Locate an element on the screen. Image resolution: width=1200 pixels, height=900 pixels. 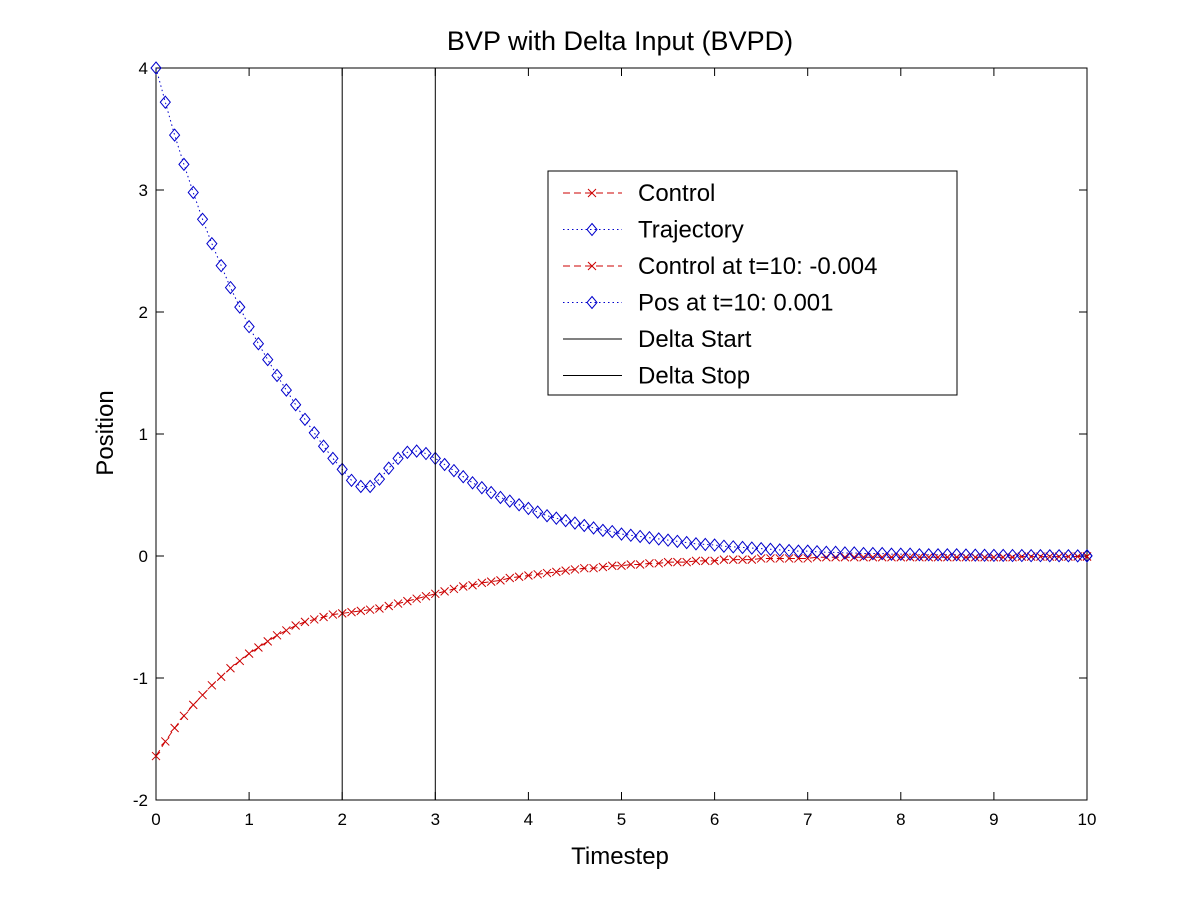
legend-item: Pos at t=10: 0.001 is located at coordinates (698, 303).